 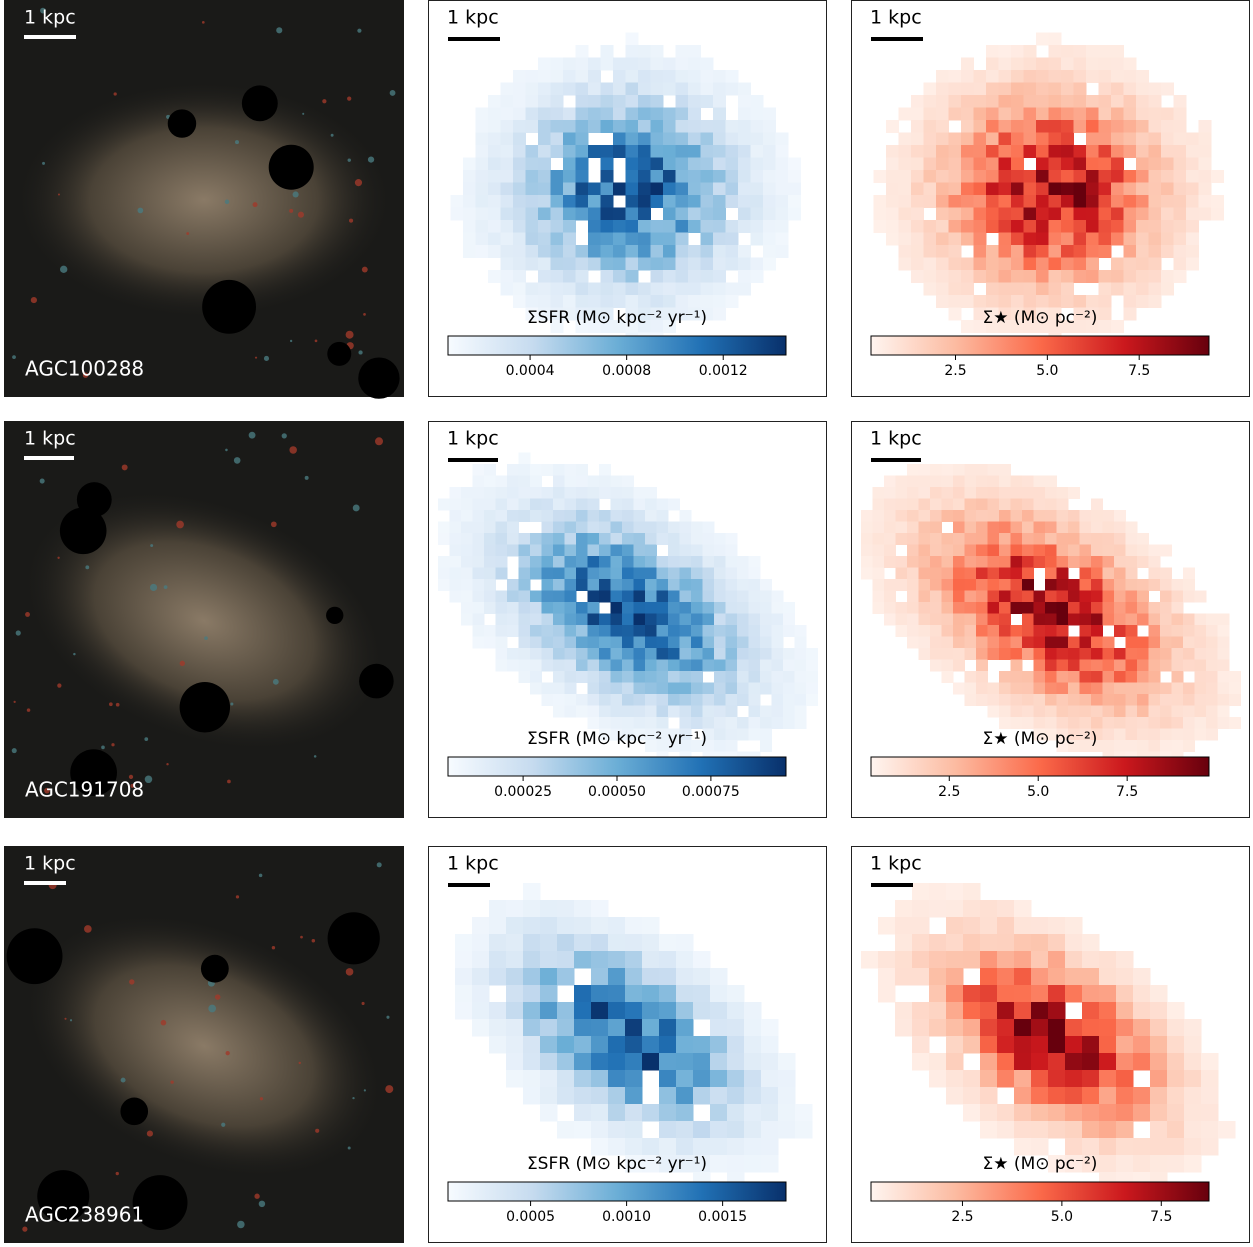 I want to click on galaxy-name: AGC100288, so click(x=84, y=369).